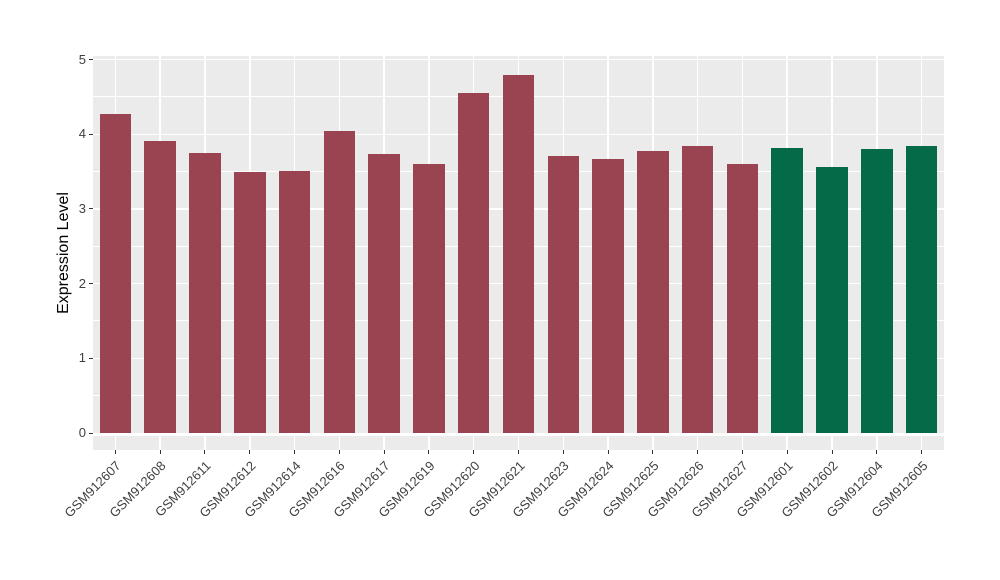 Image resolution: width=1000 pixels, height=580 pixels. I want to click on bar-GSM912605, so click(921, 289).